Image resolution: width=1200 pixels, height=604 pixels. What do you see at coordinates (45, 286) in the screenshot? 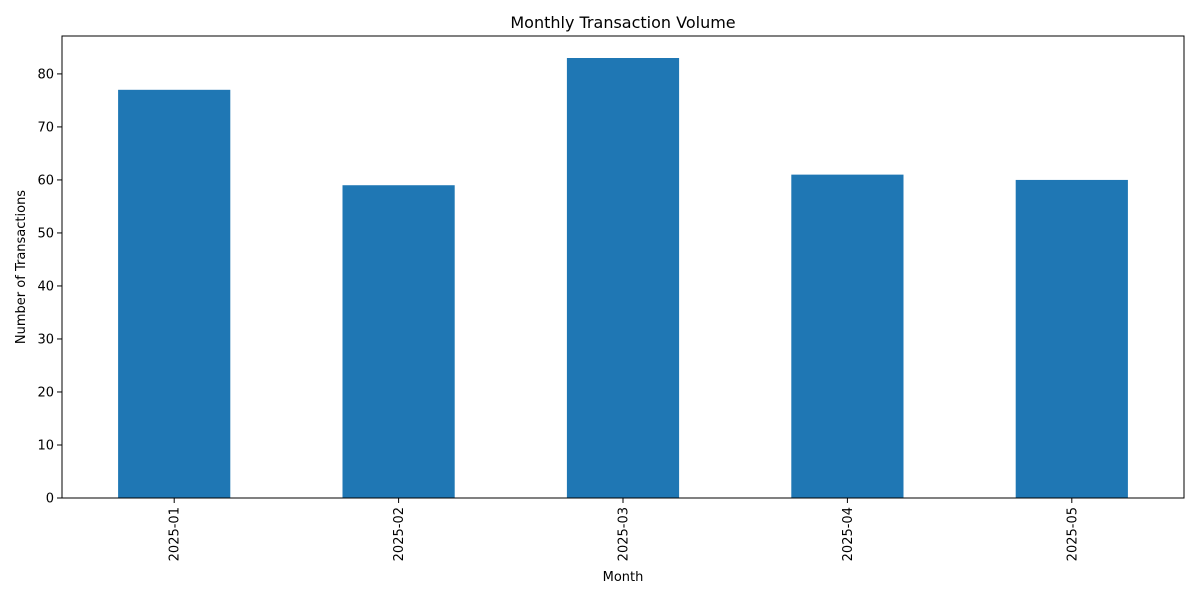
I see `y-tick-label: 40` at bounding box center [45, 286].